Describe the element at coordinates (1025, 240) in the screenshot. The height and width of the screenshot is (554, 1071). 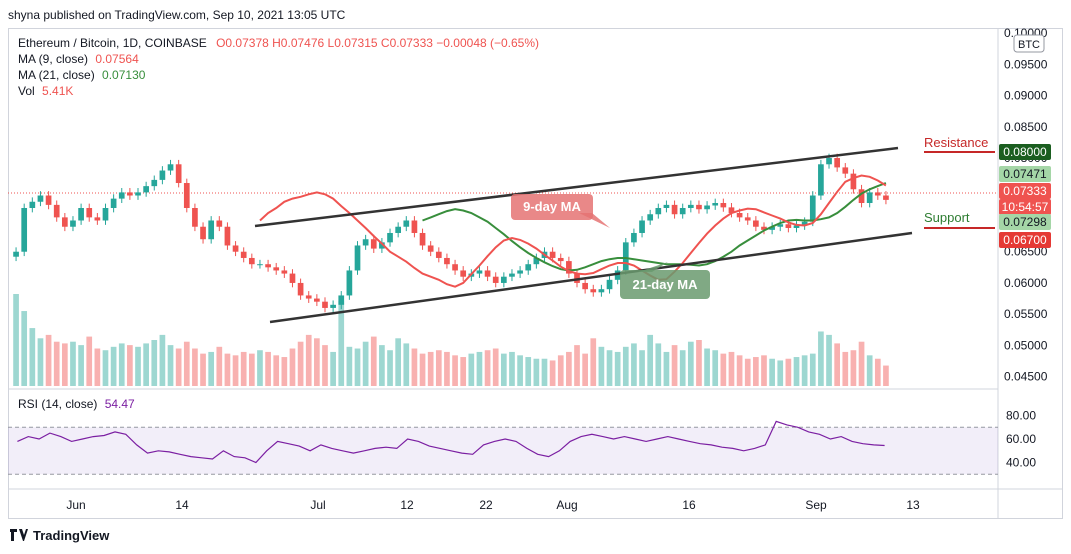
I see `price-badge: 0.06700` at that location.